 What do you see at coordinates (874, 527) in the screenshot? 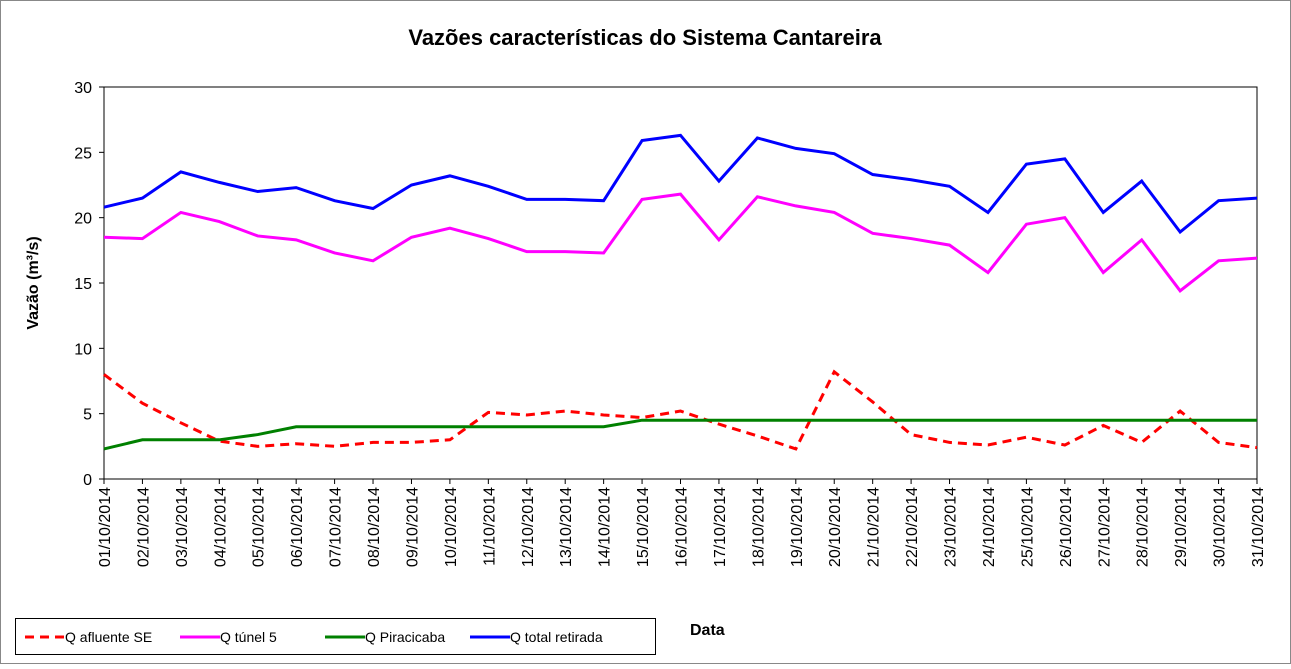
I see `x-tick-label: 21/10/2014` at bounding box center [874, 527].